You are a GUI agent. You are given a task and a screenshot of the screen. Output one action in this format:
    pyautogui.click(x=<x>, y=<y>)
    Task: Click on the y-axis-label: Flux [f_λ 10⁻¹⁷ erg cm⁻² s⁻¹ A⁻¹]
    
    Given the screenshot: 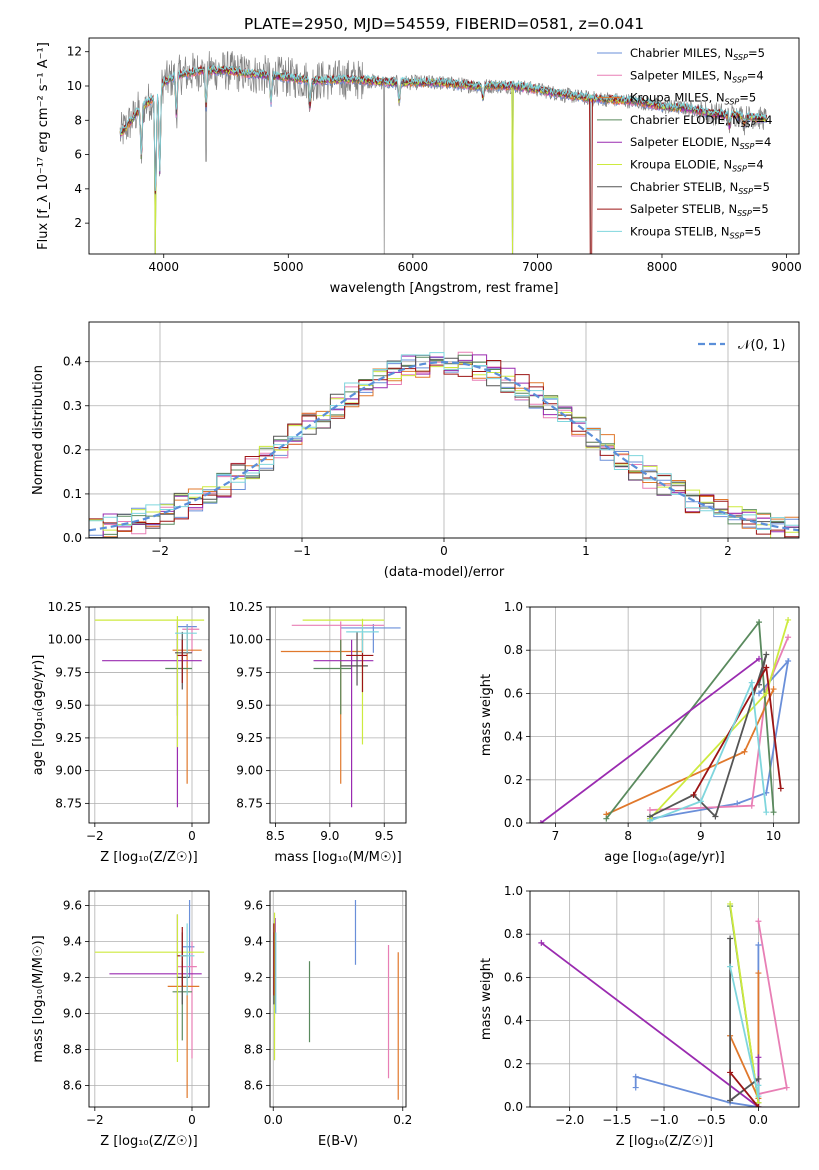 What is the action you would take?
    pyautogui.click(x=43, y=146)
    